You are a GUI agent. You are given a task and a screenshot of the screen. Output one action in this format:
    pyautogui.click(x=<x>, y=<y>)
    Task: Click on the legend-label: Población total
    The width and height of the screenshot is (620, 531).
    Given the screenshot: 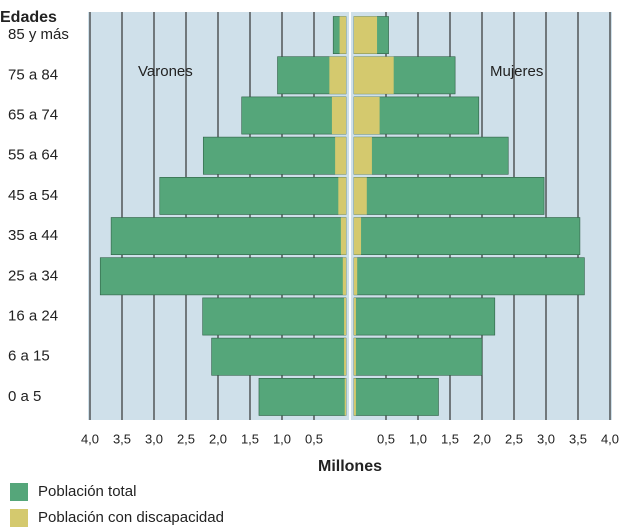 What is the action you would take?
    pyautogui.click(x=87, y=491)
    